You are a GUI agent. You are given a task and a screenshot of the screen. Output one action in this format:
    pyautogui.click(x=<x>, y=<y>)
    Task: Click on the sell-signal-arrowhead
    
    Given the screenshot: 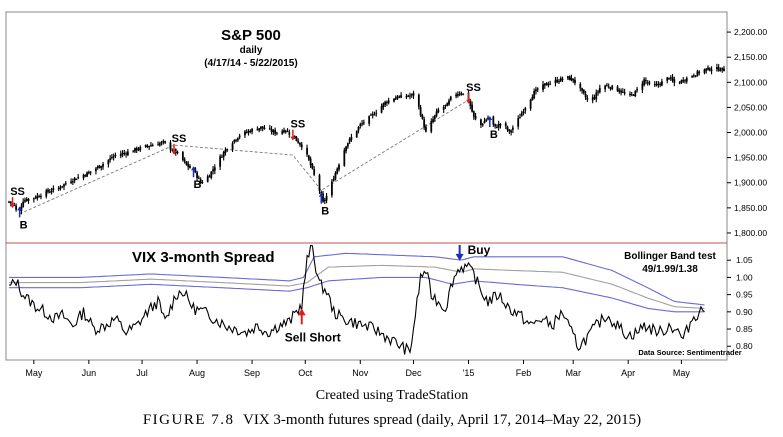 What is the action you would take?
    pyautogui.click(x=469, y=101)
    